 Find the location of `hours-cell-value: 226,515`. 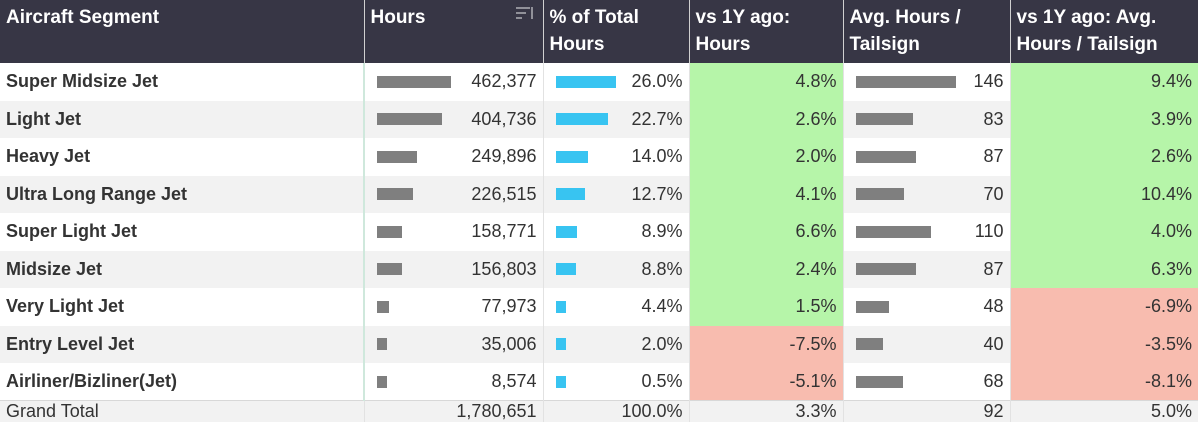

hours-cell-value: 226,515 is located at coordinates (504, 193).